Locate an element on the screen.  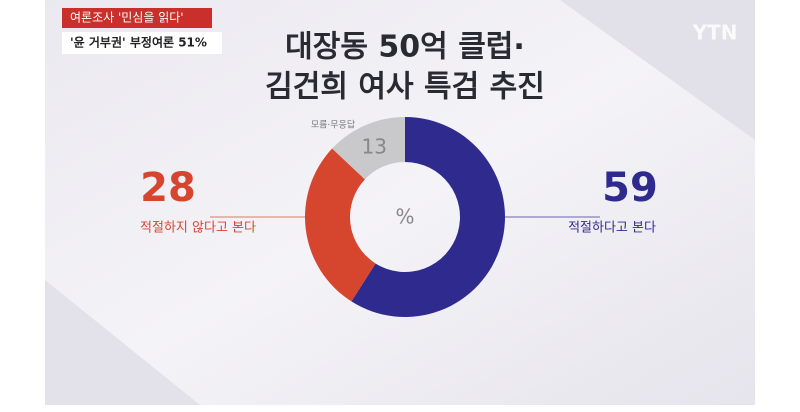
category-label: 모름·무응답 is located at coordinates (333, 125).